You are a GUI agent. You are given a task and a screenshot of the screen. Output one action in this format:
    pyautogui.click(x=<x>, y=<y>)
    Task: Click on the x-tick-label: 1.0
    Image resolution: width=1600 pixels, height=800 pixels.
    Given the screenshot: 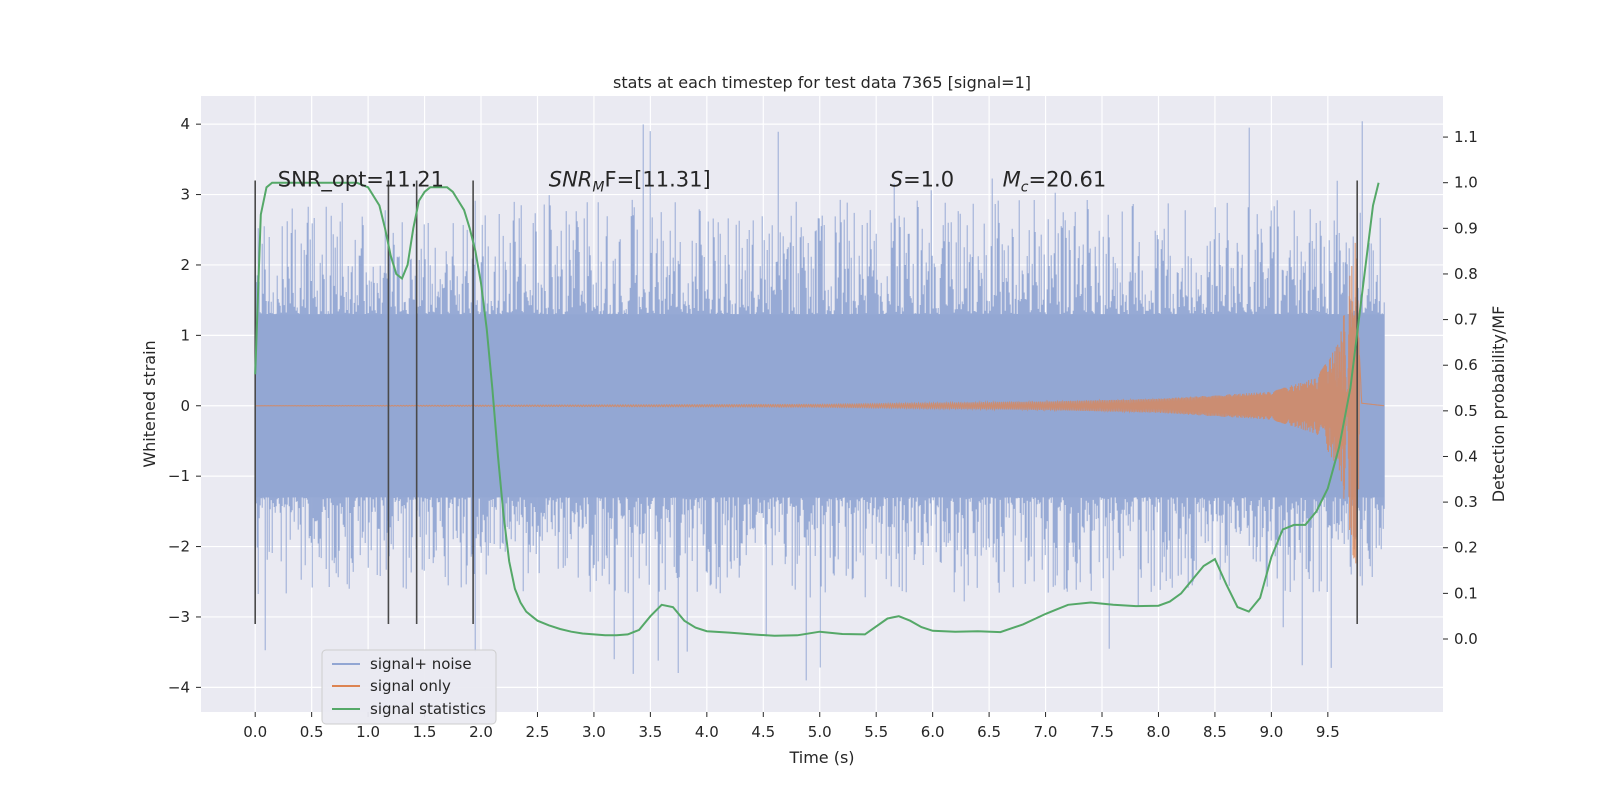 What is the action you would take?
    pyautogui.click(x=368, y=732)
    